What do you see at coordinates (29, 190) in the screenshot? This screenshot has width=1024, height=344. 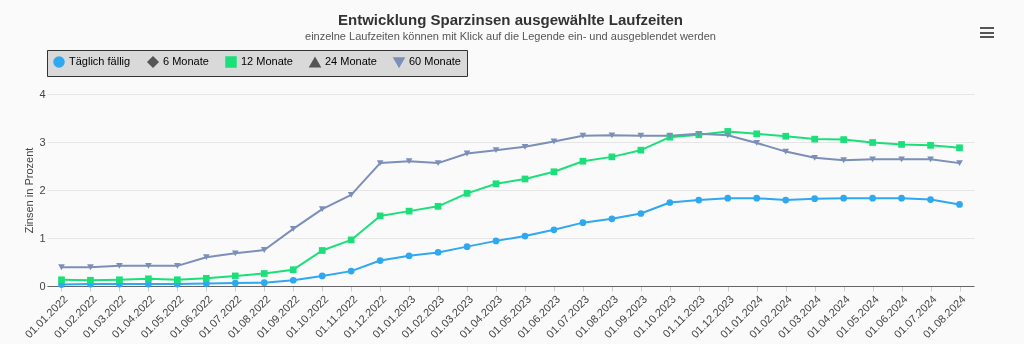 I see `y-axis-title: Zinsen in Prozent` at bounding box center [29, 190].